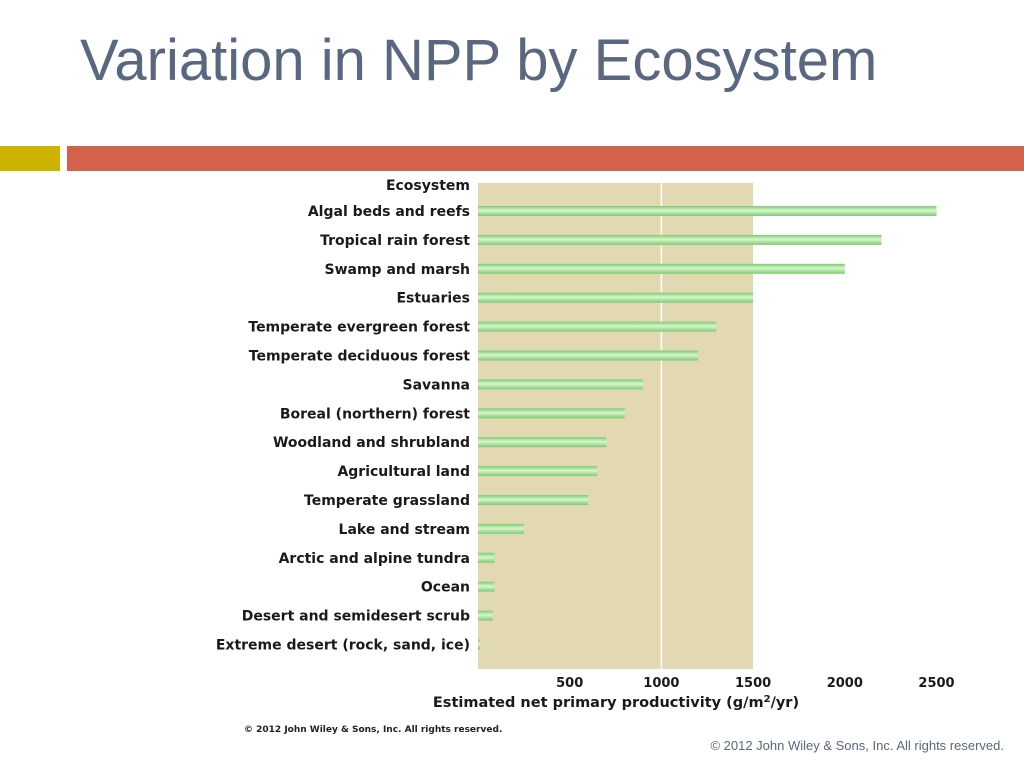 This screenshot has height=768, width=1024. I want to click on category-label-4: Estuaries, so click(433, 299).